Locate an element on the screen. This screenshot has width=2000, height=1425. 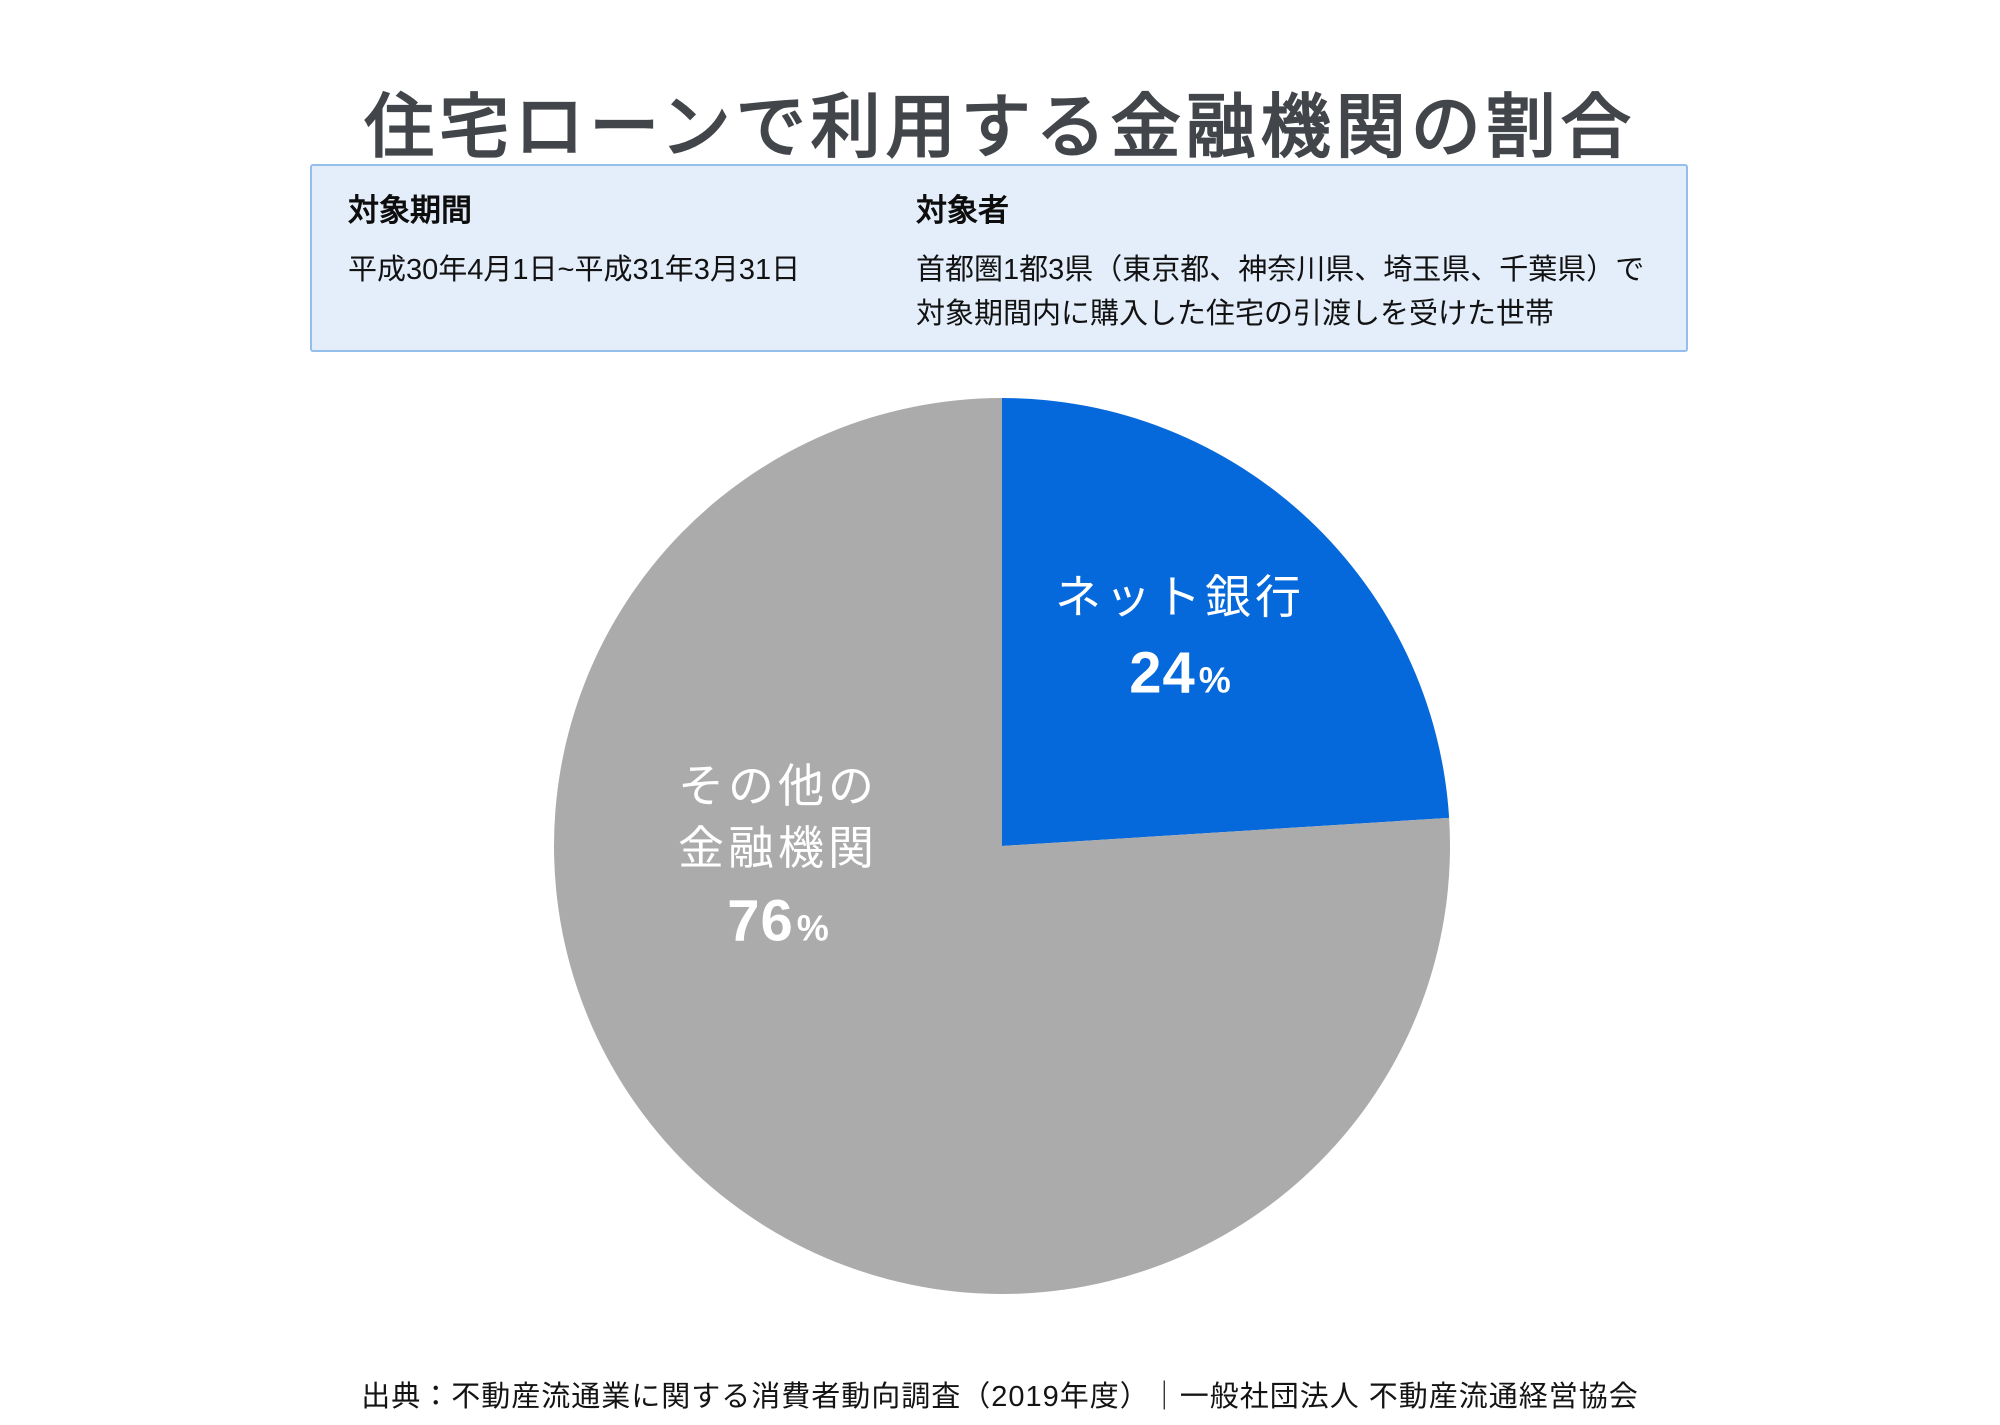
survey-period-heading: 対象期間 is located at coordinates (410, 210).